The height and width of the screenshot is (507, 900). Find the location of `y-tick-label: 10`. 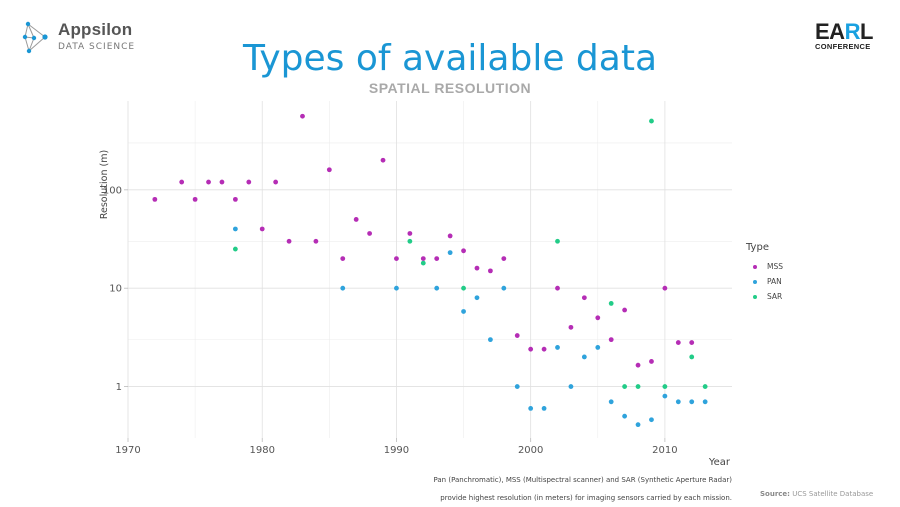

y-tick-label: 10 is located at coordinates (115, 289).